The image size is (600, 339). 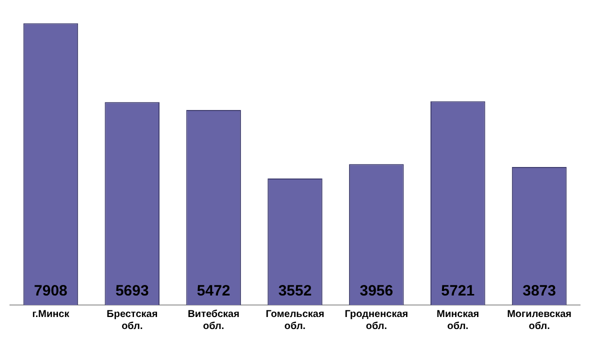 I want to click on x-tick-label: Витебская обл., so click(x=214, y=320).